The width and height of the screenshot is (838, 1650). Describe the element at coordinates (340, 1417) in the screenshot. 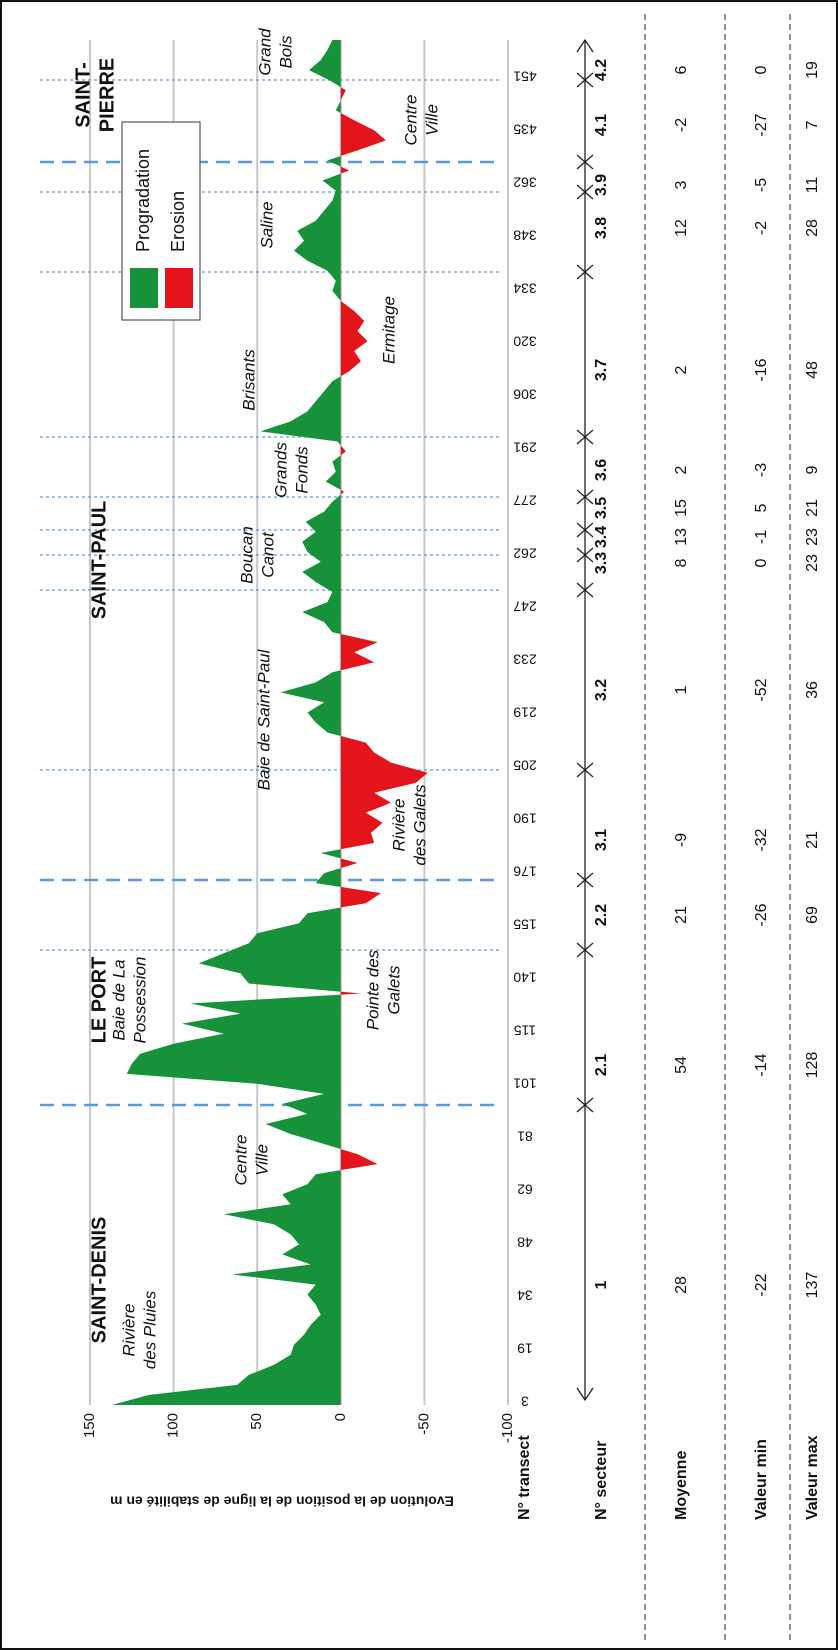

I see `y-tick-label: 0` at that location.